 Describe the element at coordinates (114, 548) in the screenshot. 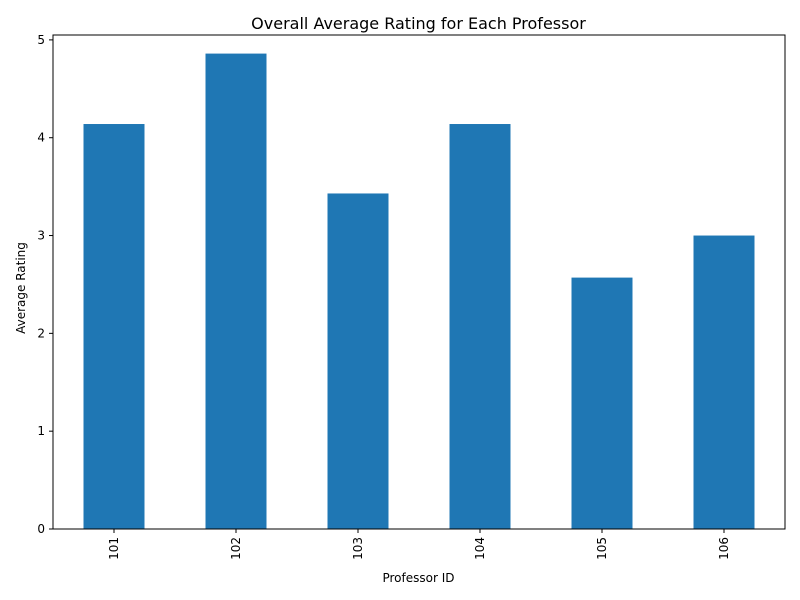

I see `x-tick-label: 101` at that location.